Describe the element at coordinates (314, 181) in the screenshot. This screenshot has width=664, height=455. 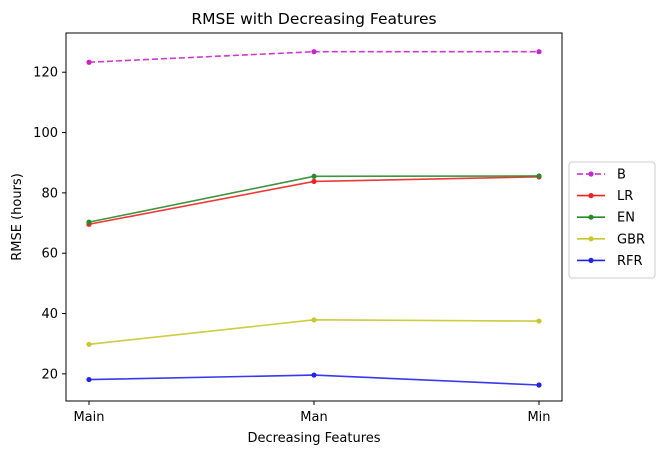
I see `data-point-lr` at that location.